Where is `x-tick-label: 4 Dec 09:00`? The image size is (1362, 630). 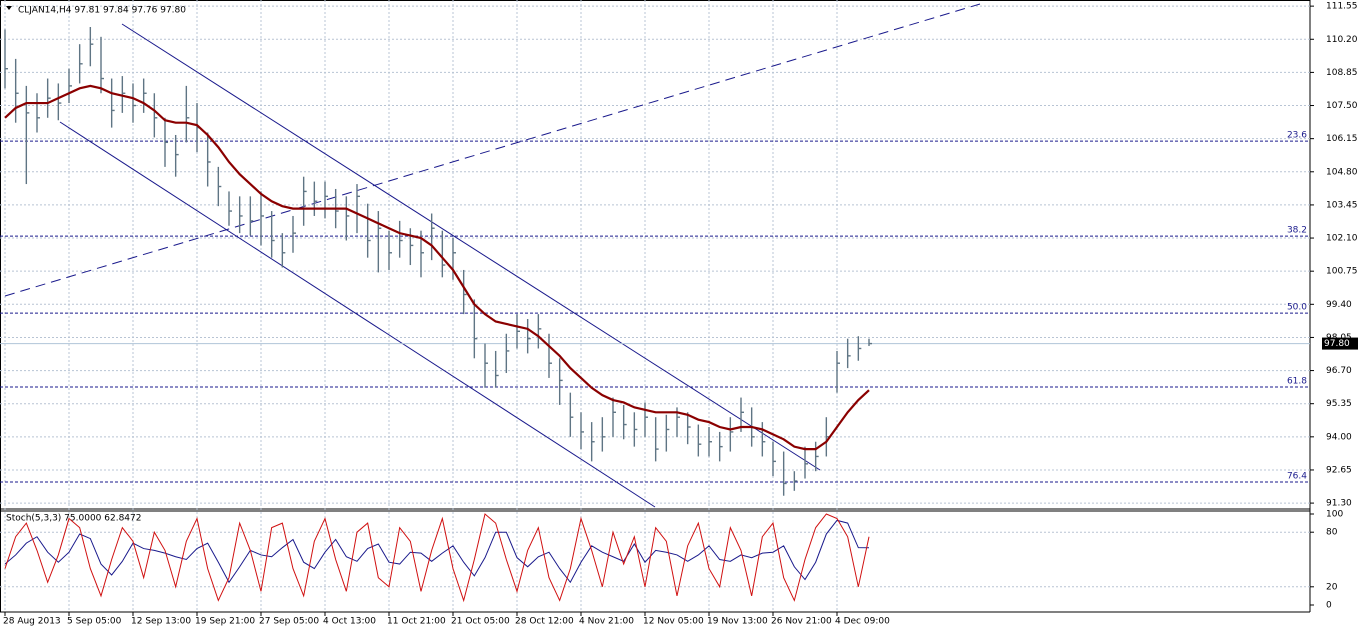 x-tick-label: 4 Dec 09:00 is located at coordinates (862, 622).